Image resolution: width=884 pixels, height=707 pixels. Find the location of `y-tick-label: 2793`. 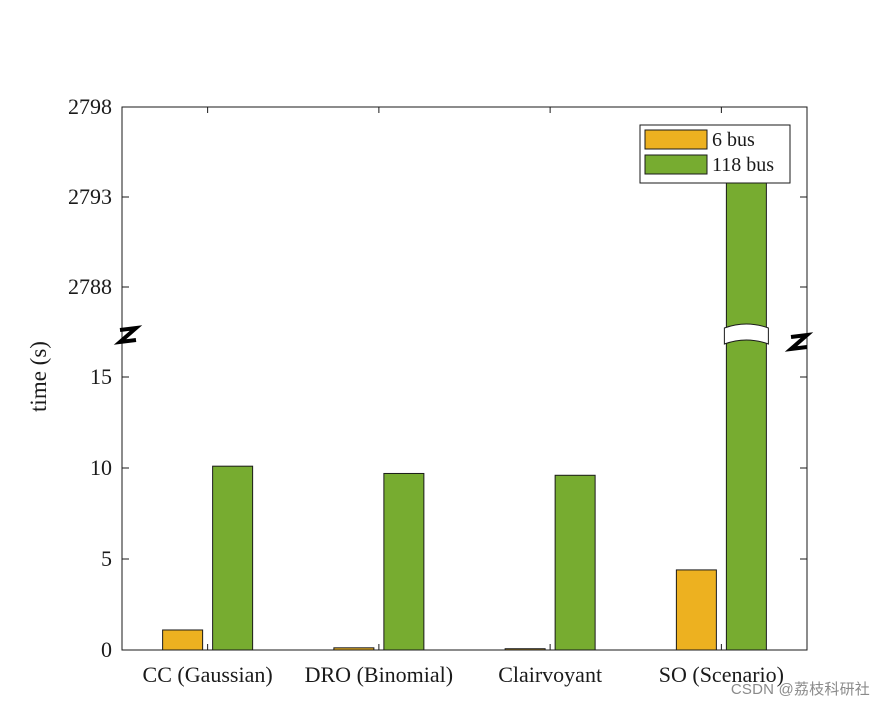

y-tick-label: 2793 is located at coordinates (90, 196).